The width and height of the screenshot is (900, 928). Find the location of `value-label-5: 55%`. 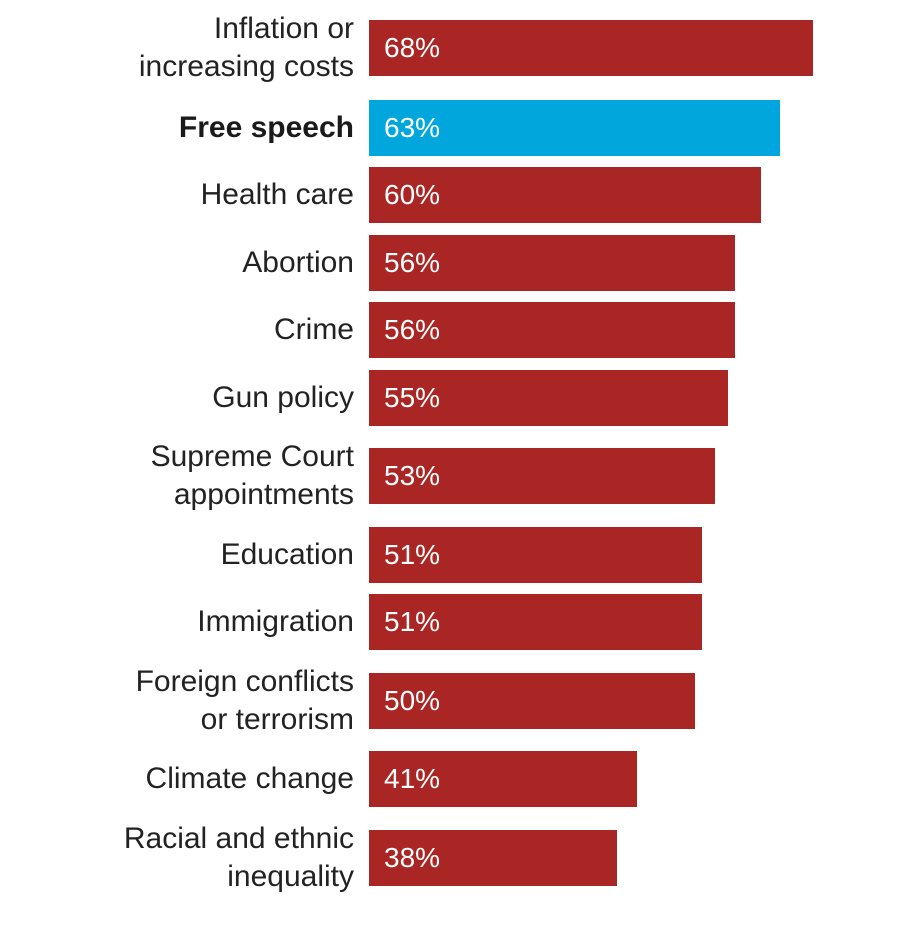

value-label-5: 55% is located at coordinates (412, 397).